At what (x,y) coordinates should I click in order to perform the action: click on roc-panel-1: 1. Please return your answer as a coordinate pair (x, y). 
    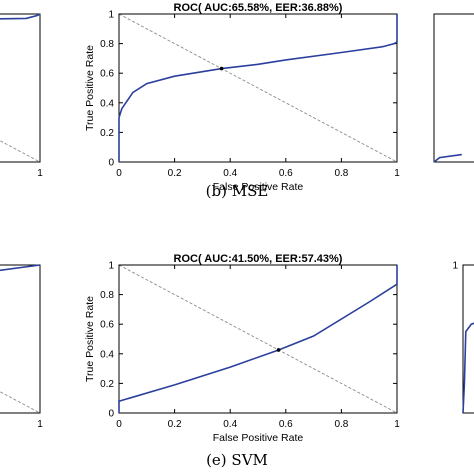
    Looking at the image, I should click on (21, 96).